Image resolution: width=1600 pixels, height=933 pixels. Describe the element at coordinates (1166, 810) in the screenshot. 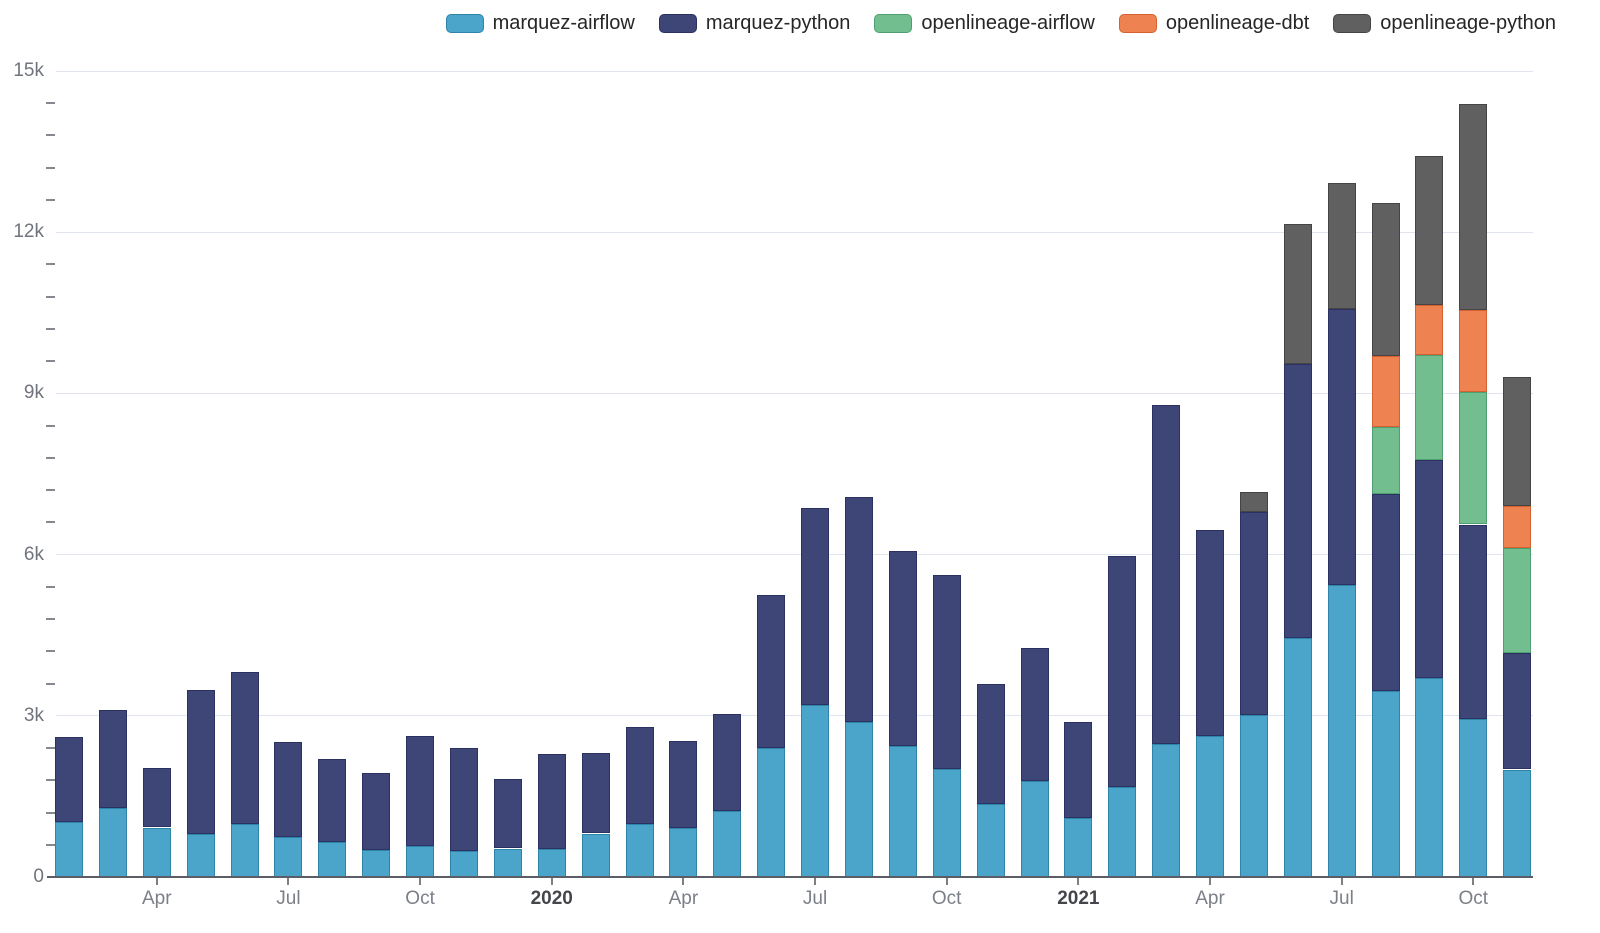

I see `bar-2021-03-marquez-airflow` at that location.